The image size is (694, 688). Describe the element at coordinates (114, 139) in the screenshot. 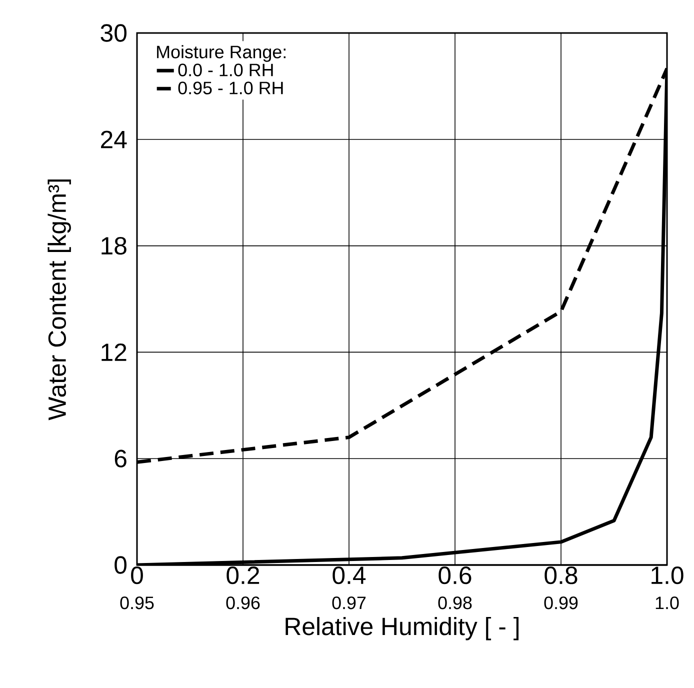

I see `y-tick-label: 24` at that location.